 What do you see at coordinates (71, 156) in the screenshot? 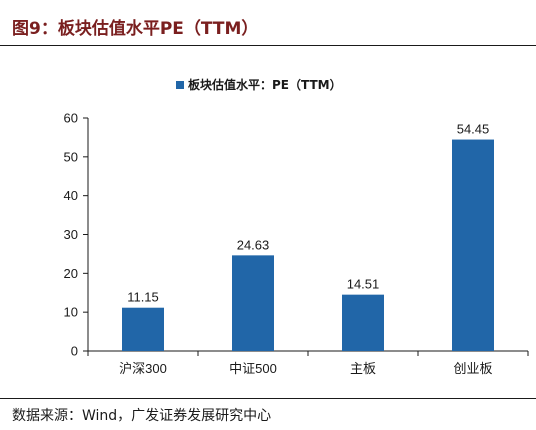
I see `y-tick-label: 50` at bounding box center [71, 156].